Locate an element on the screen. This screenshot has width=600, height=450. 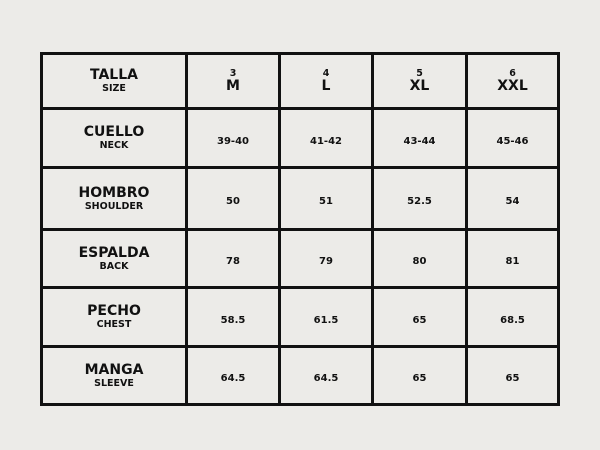
value-cell: 45-46 is located at coordinates (512, 138).